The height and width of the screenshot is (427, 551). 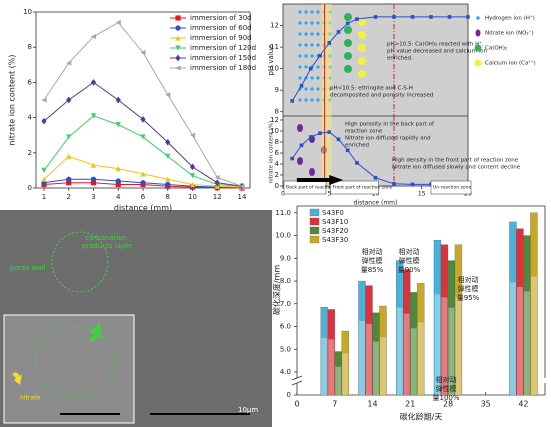 I want to click on y-tick-label: 0, so click(x=277, y=186).